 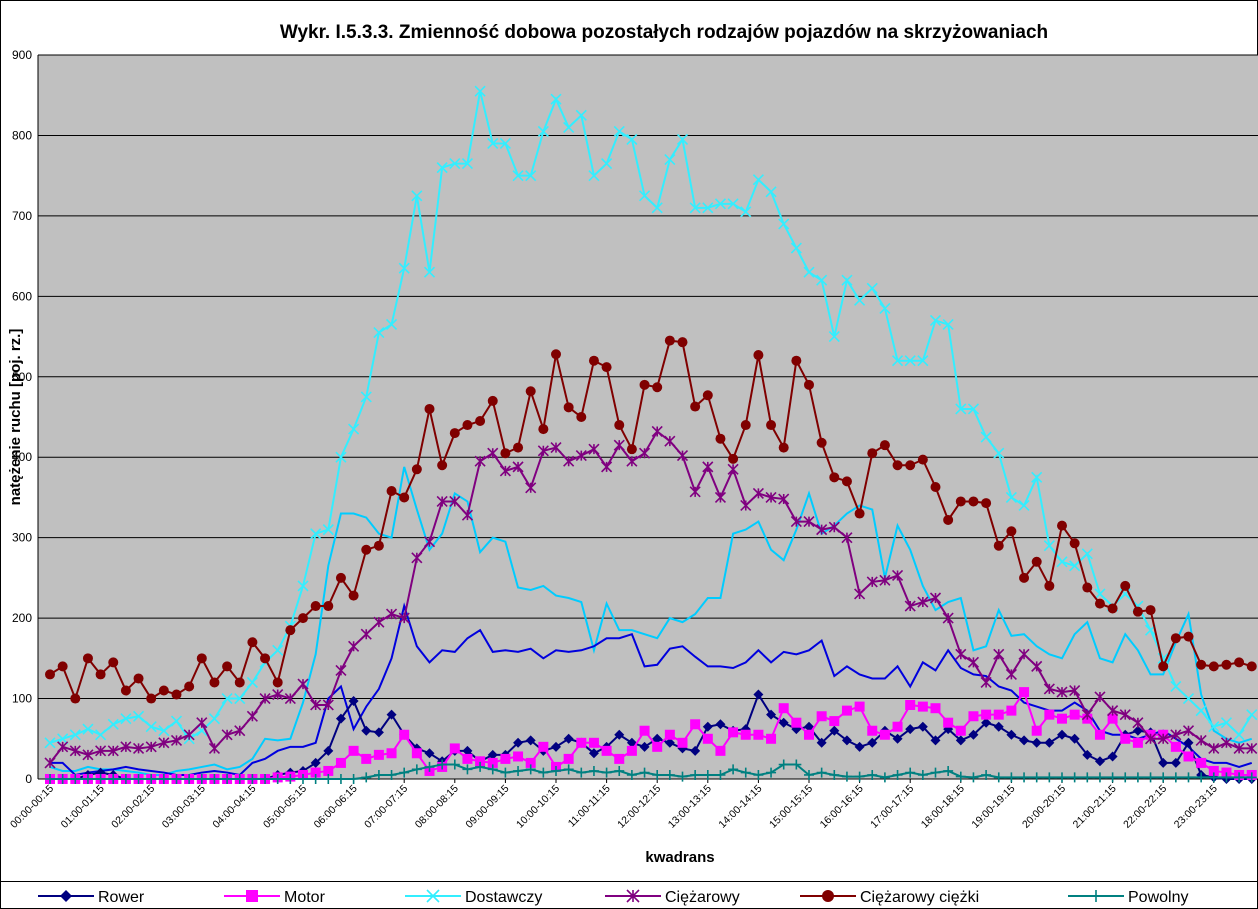 I want to click on legend-label: Dostawczy, so click(x=503, y=897).